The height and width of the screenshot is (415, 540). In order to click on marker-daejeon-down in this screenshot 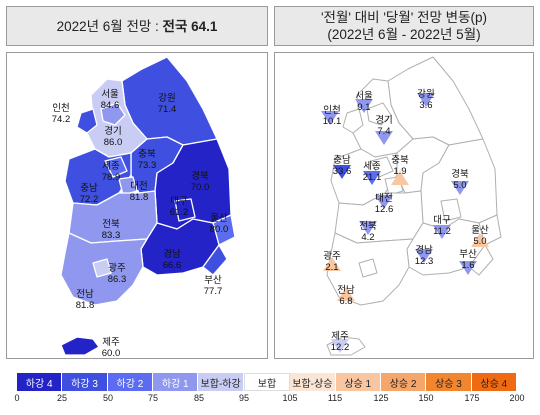, I will do `click(384, 202)`.